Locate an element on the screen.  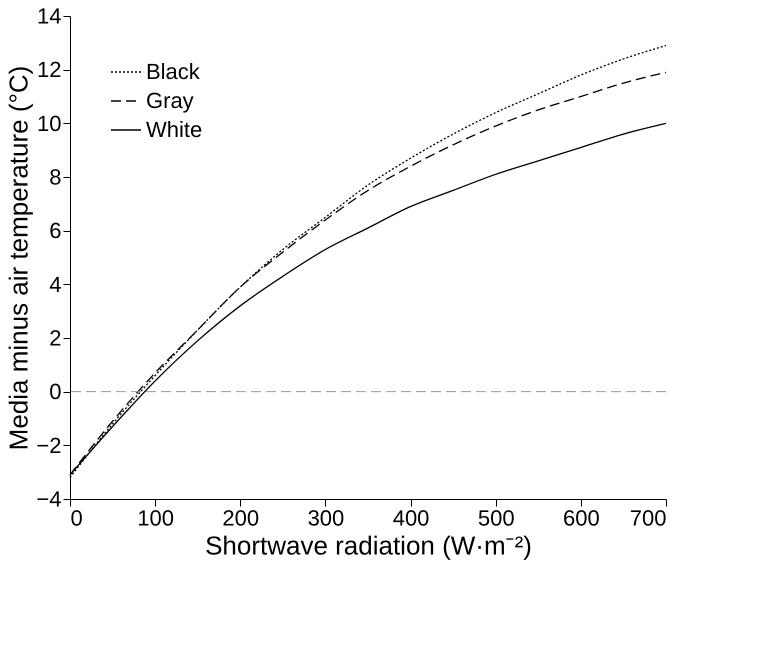
y-tick-label: −2 is located at coordinates (49, 445).